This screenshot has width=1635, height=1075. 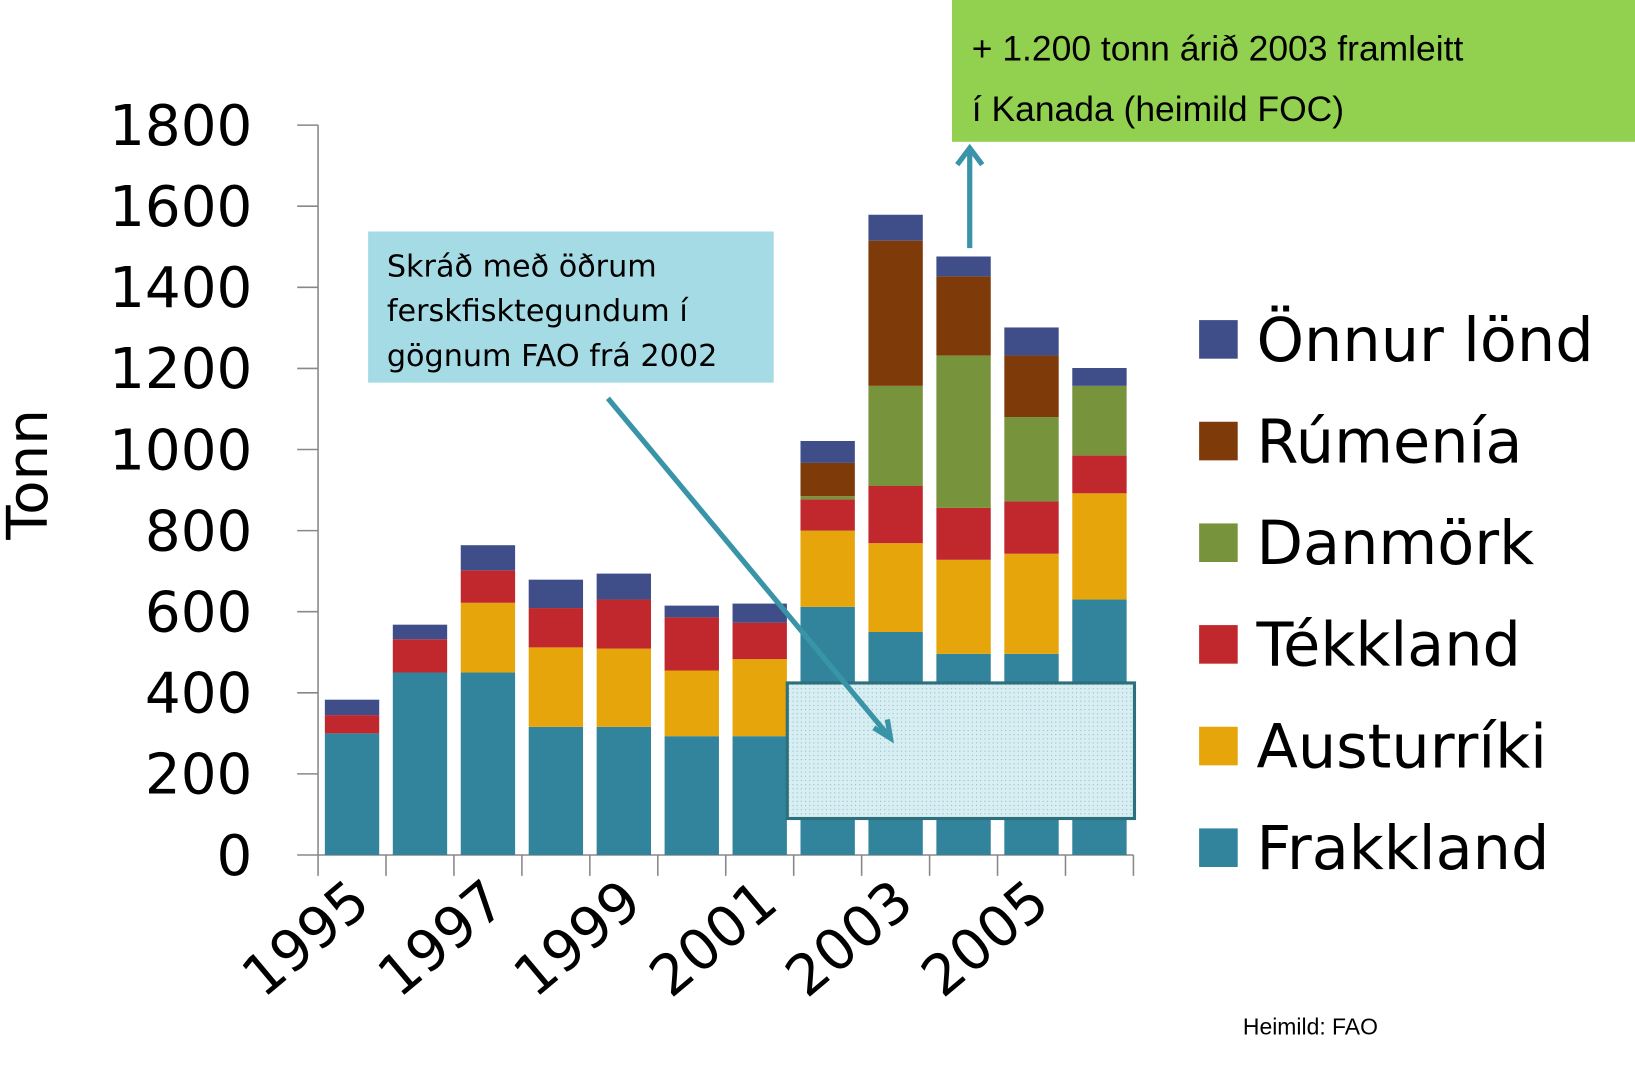 I want to click on y-tick-label: 200, so click(x=198, y=775).